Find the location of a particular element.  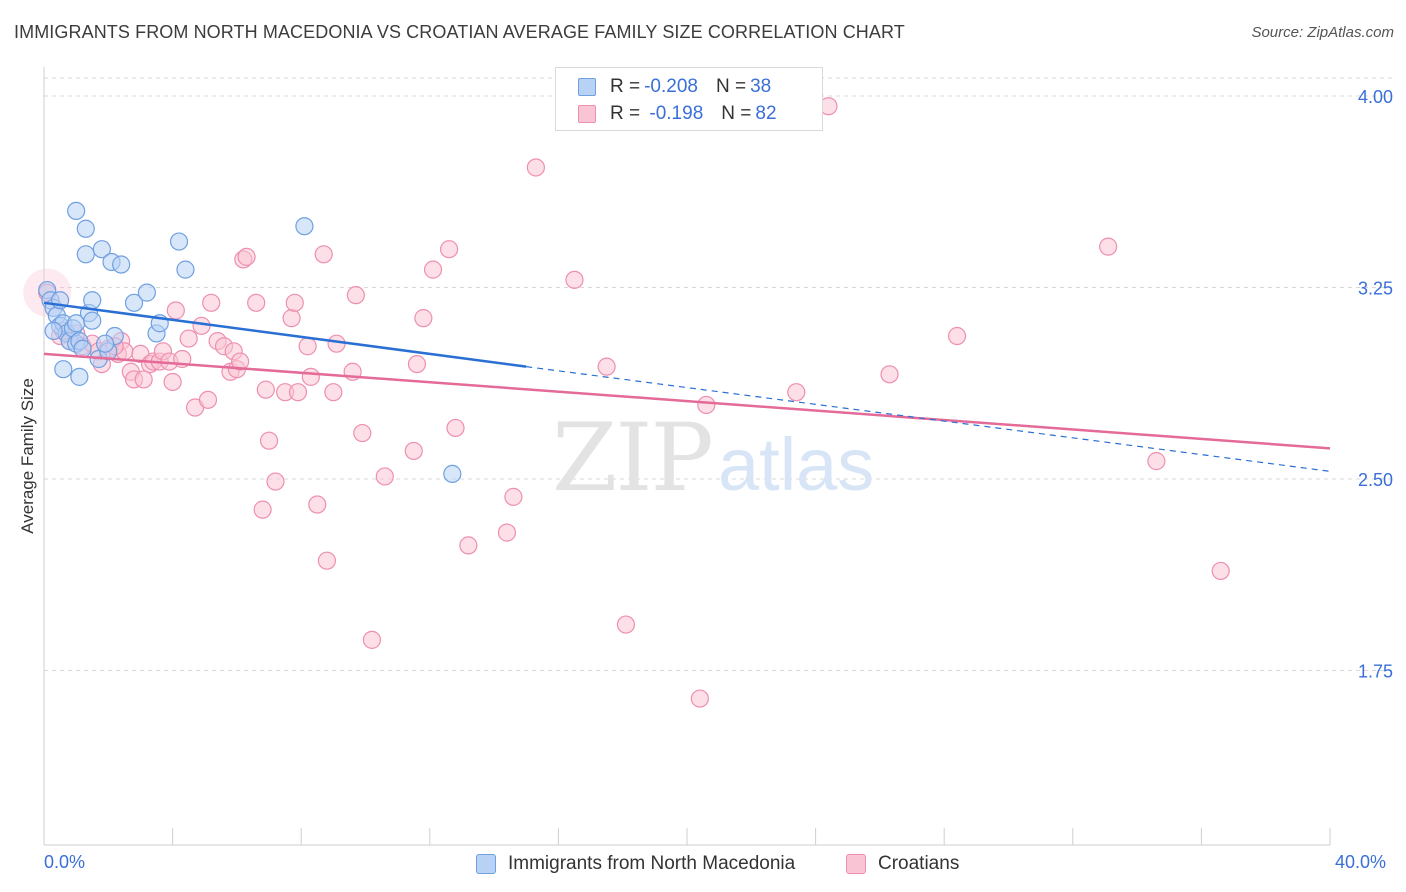

north-macedonia-points is located at coordinates (250, 342).